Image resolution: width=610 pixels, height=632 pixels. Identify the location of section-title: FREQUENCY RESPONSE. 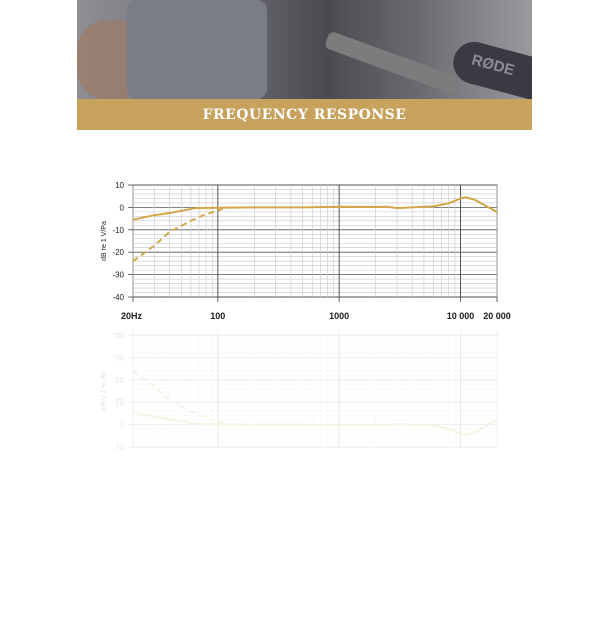
(304, 114).